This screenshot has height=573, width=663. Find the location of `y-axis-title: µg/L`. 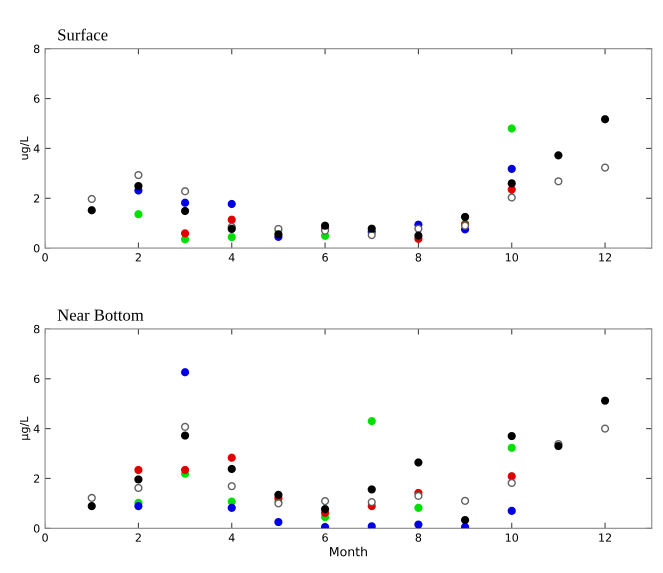

y-axis-title: µg/L is located at coordinates (25, 428).